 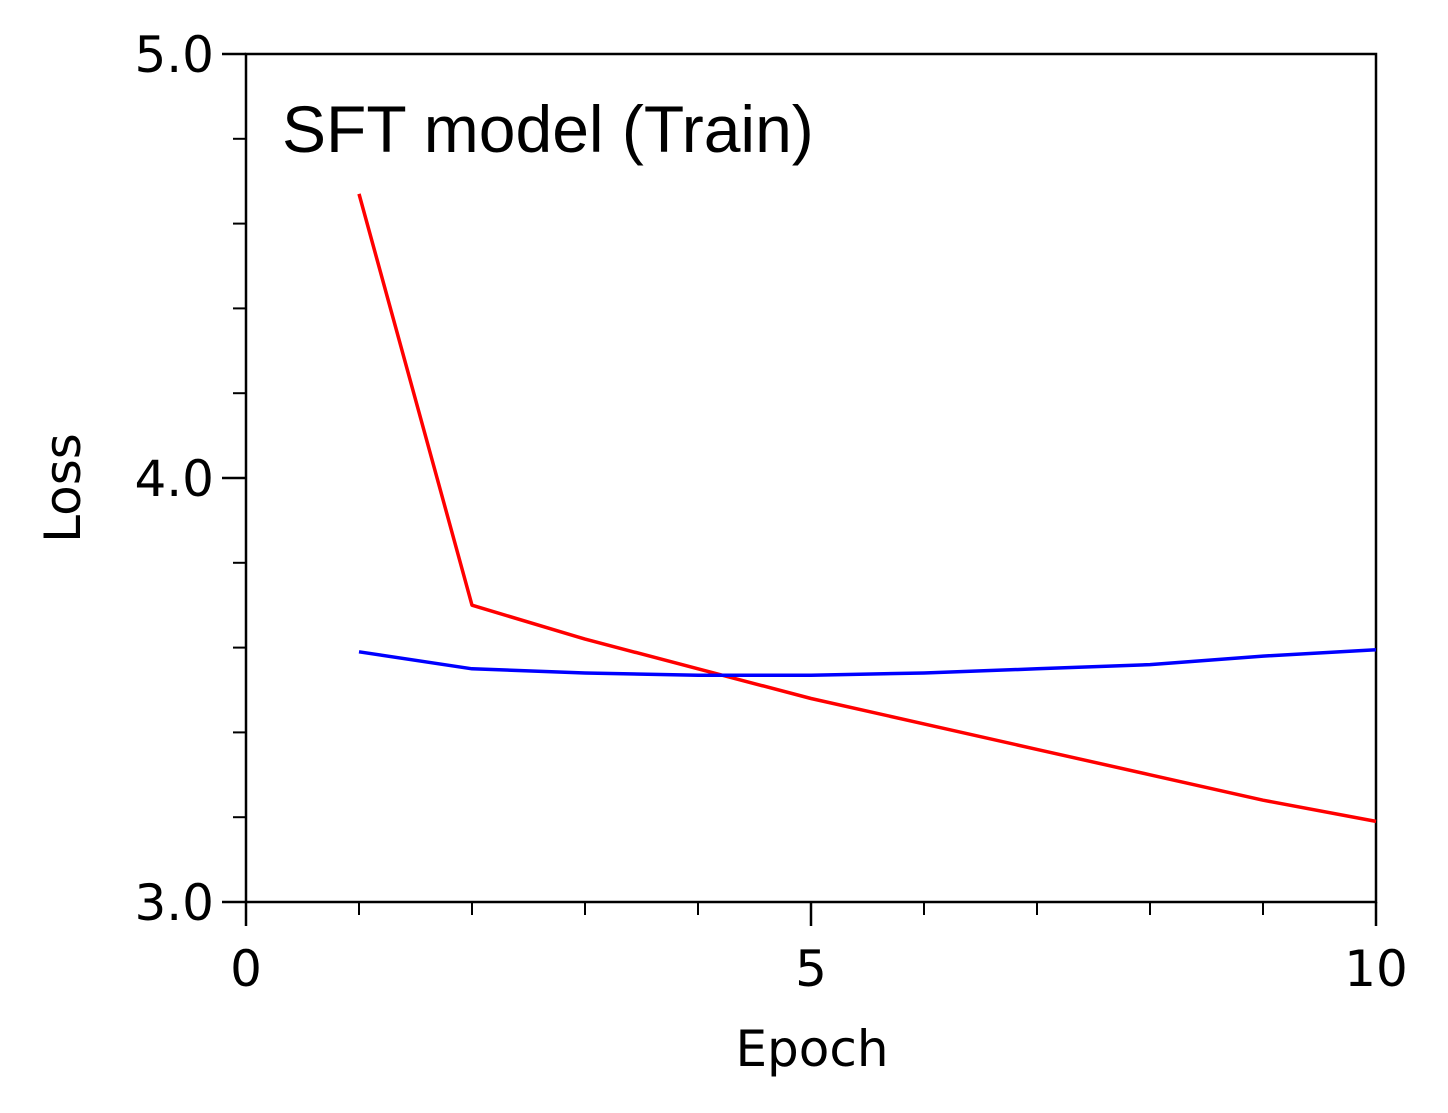 What do you see at coordinates (811, 1049) in the screenshot?
I see `x-axis-title: Epoch` at bounding box center [811, 1049].